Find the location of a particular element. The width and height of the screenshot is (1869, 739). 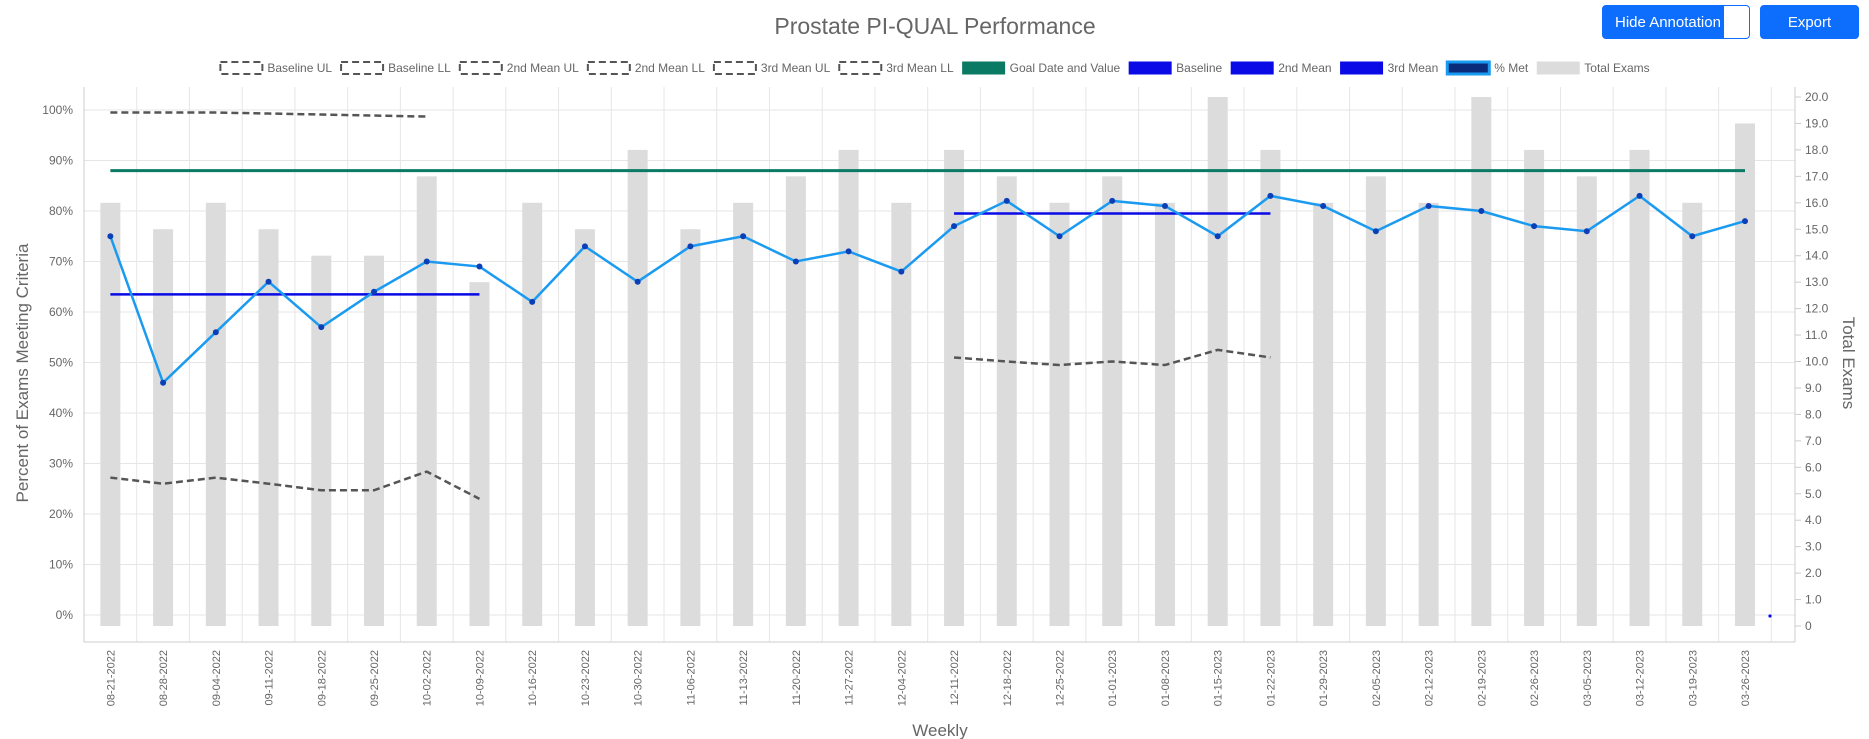

y-axis-title: Percent of Exams Meeting Criteria is located at coordinates (22, 372).